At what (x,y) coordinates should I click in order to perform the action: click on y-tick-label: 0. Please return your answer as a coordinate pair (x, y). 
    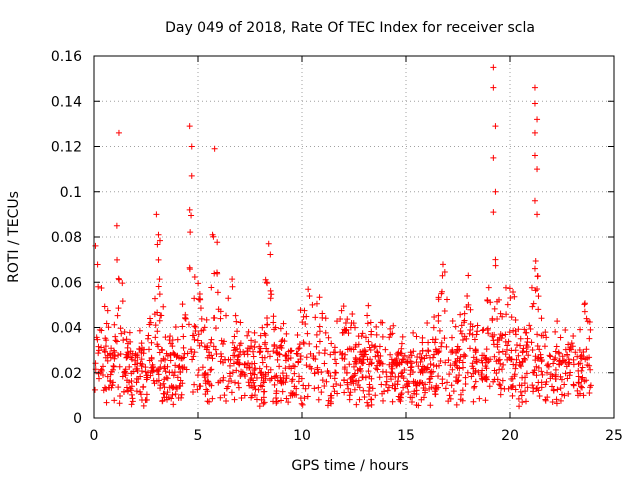
    Looking at the image, I should click on (77, 419).